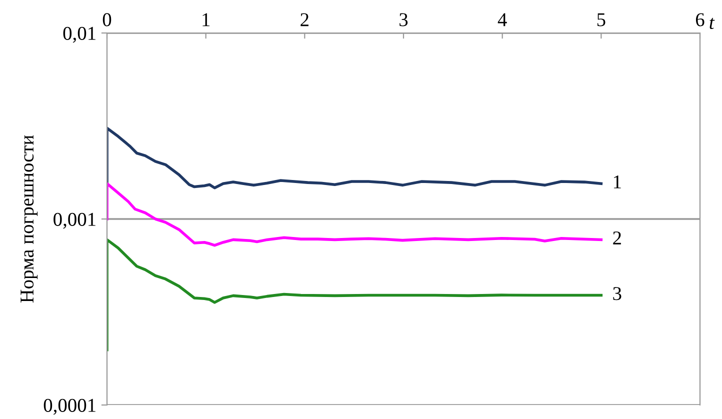 This screenshot has width=722, height=419. Describe the element at coordinates (700, 19) in the screenshot. I see `x-tick-label: 6` at that location.